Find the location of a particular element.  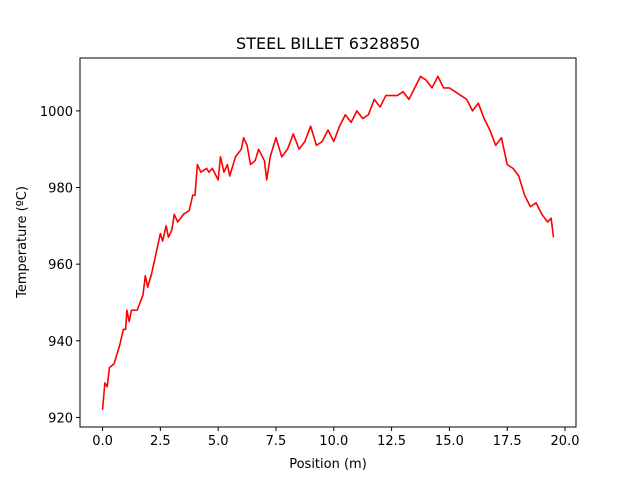

y-tick-label: 960 is located at coordinates (60, 265).